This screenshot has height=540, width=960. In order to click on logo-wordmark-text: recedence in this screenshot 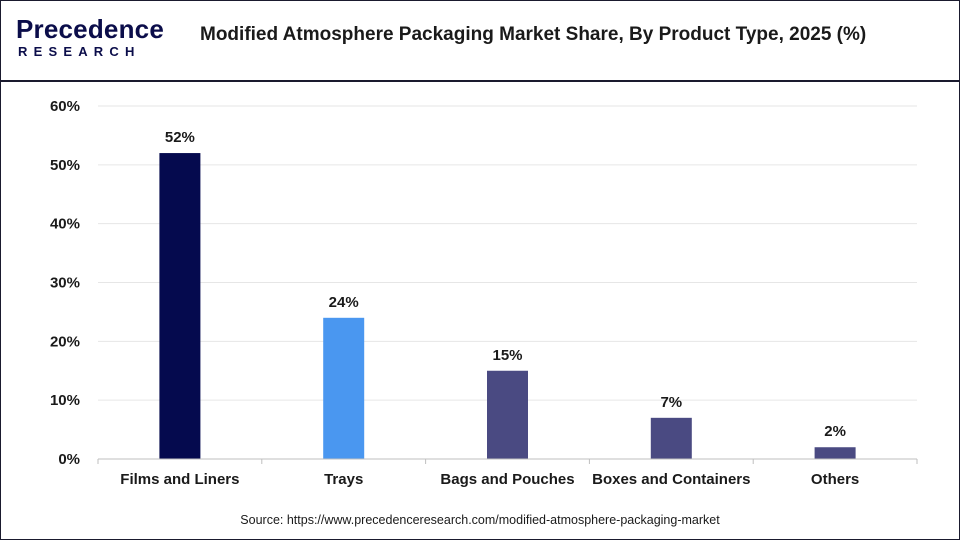, I will do `click(98, 29)`.